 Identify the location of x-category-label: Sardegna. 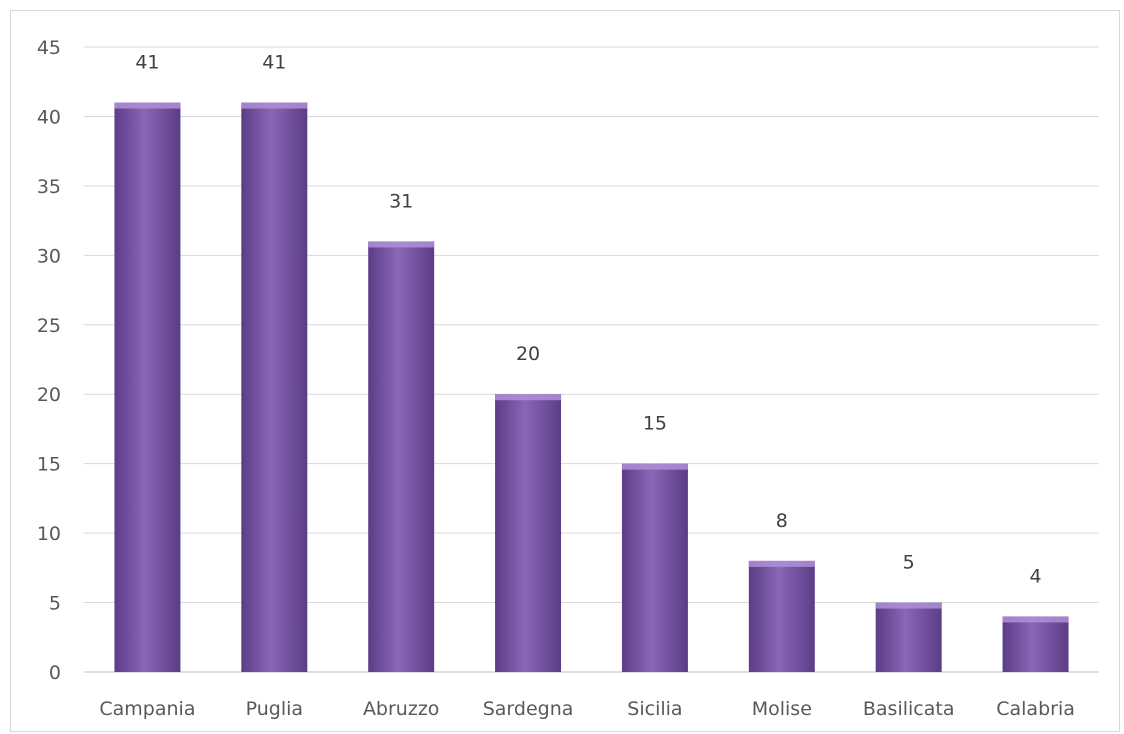
(528, 709).